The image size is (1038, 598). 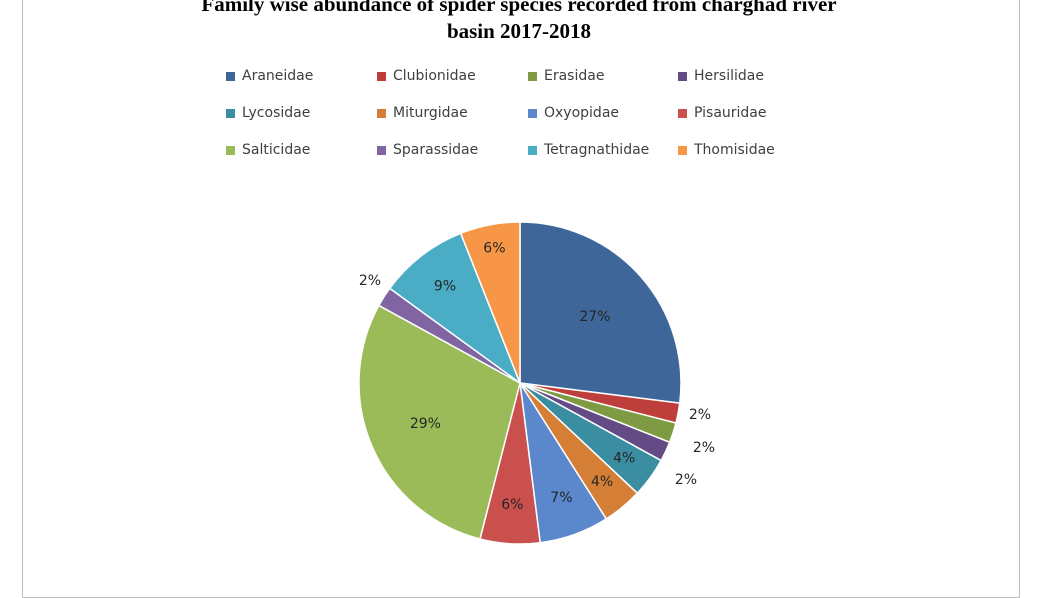 What do you see at coordinates (436, 150) in the screenshot?
I see `legend-label-sparassidae: Sparassidae` at bounding box center [436, 150].